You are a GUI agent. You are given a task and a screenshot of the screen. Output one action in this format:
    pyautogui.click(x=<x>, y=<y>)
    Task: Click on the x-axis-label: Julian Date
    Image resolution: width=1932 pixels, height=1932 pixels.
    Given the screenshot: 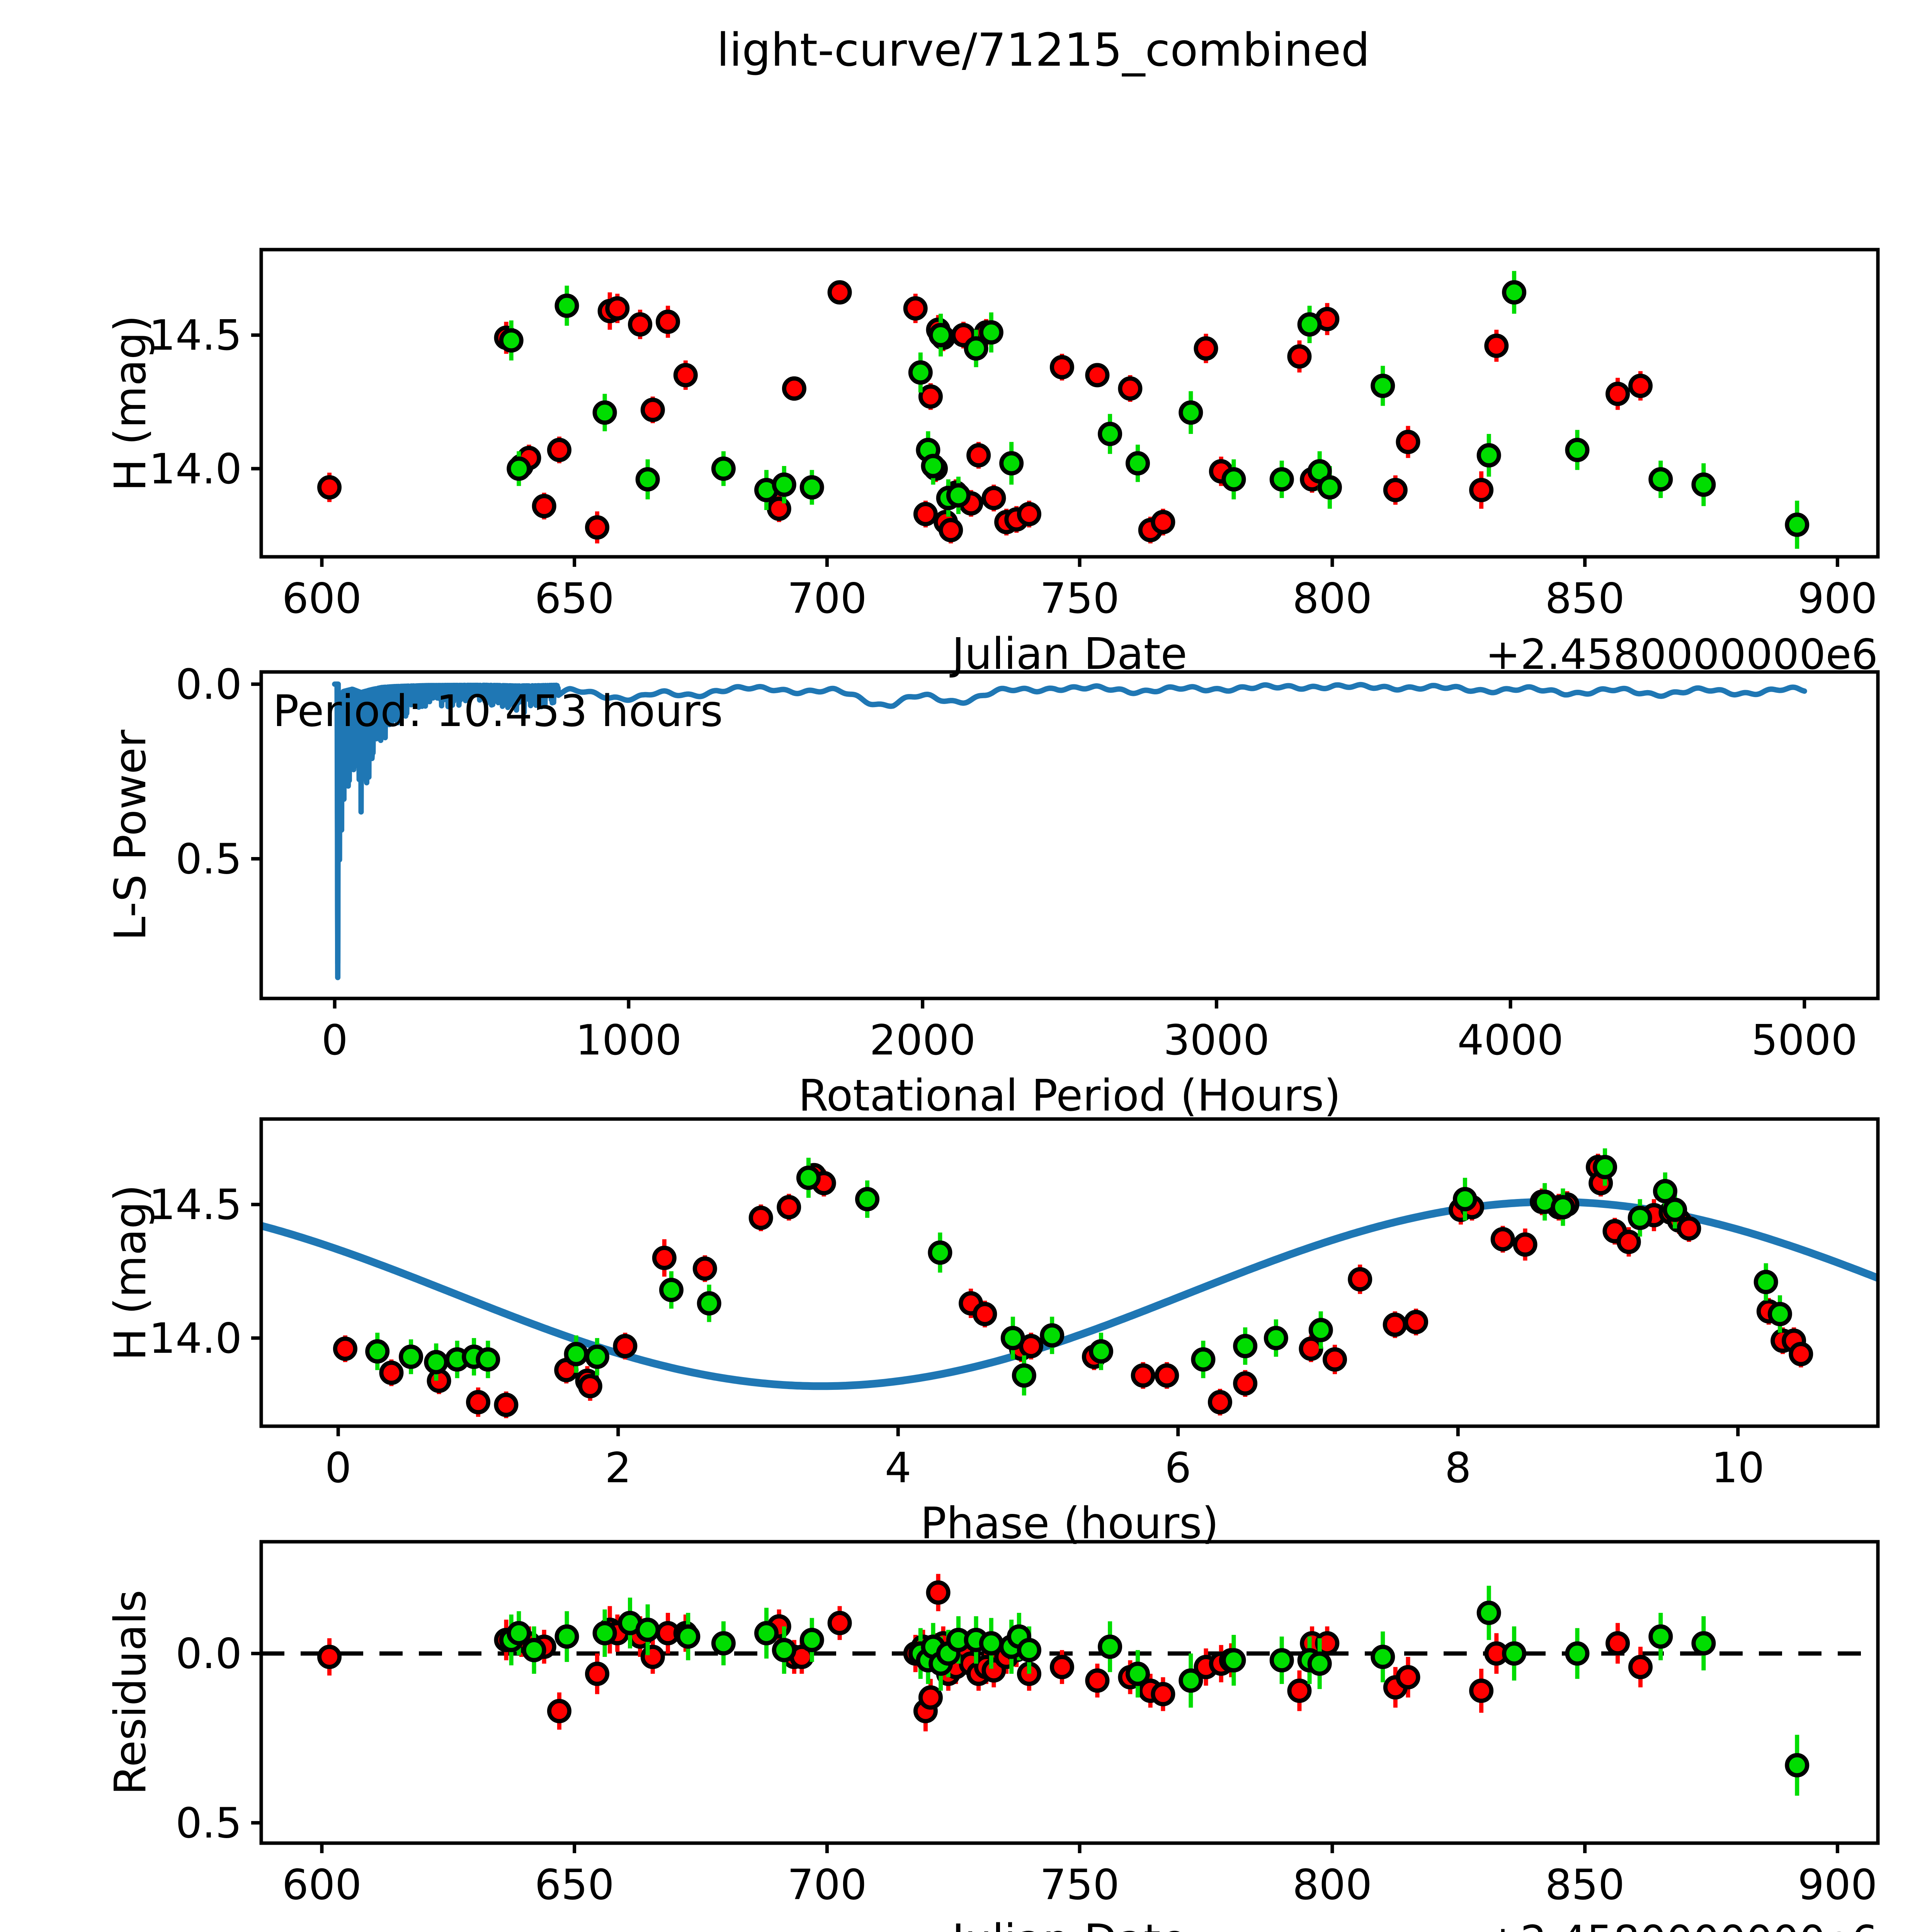 What is the action you would take?
    pyautogui.click(x=1068, y=1924)
    